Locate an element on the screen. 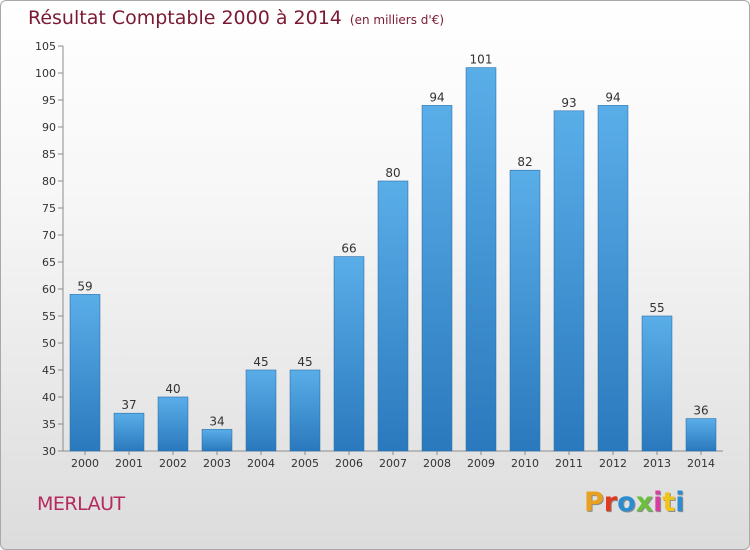  x-tick-label: 2005 is located at coordinates (305, 463).